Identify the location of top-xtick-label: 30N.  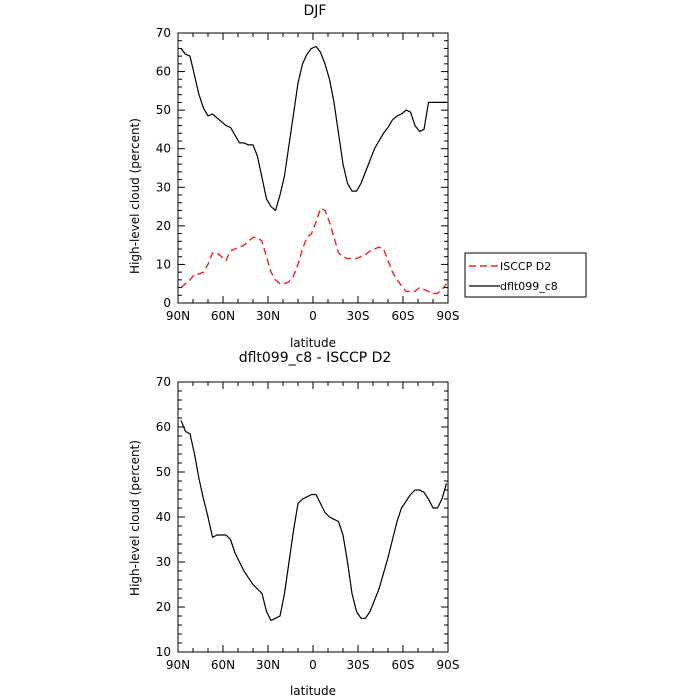
(268, 316).